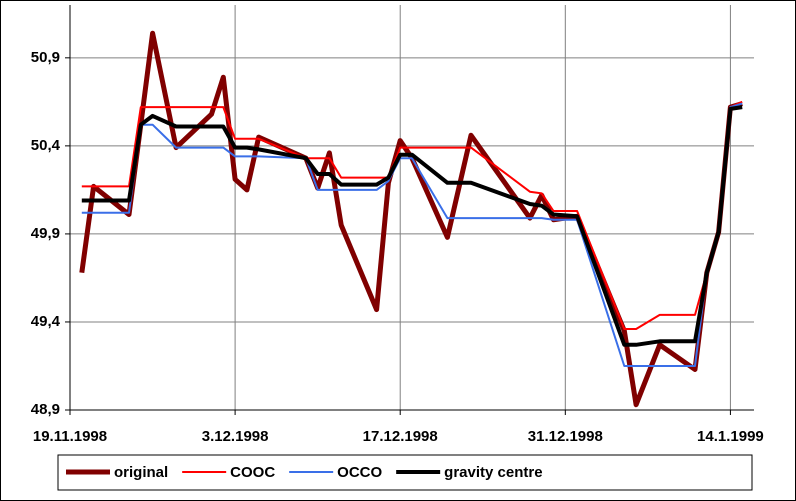  What do you see at coordinates (45, 409) in the screenshot?
I see `y-tick-label: 48,9` at bounding box center [45, 409].